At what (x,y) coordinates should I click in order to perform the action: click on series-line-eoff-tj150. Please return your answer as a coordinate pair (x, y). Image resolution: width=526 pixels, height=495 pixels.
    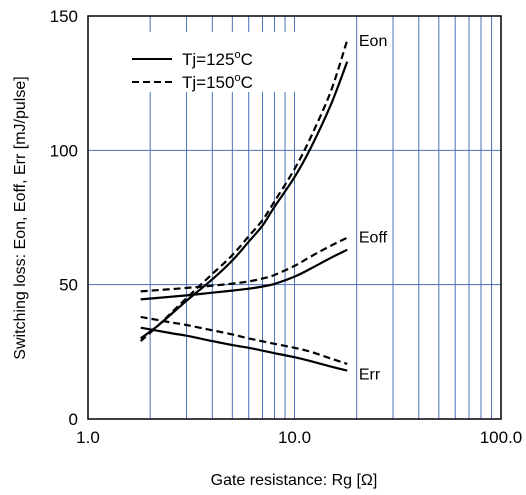
    Looking at the image, I should click on (244, 264).